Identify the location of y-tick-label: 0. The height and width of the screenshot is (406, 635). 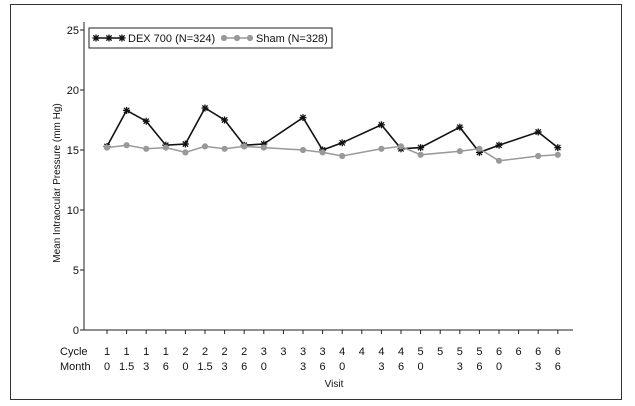
(76, 331).